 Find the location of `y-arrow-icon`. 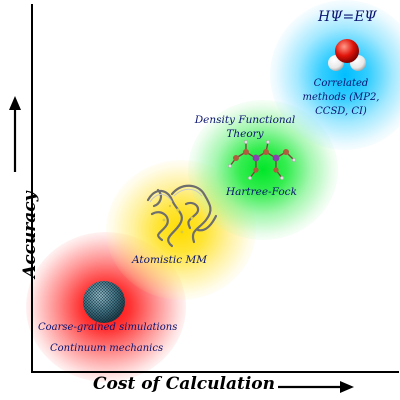

y-arrow-icon is located at coordinates (15, 134).